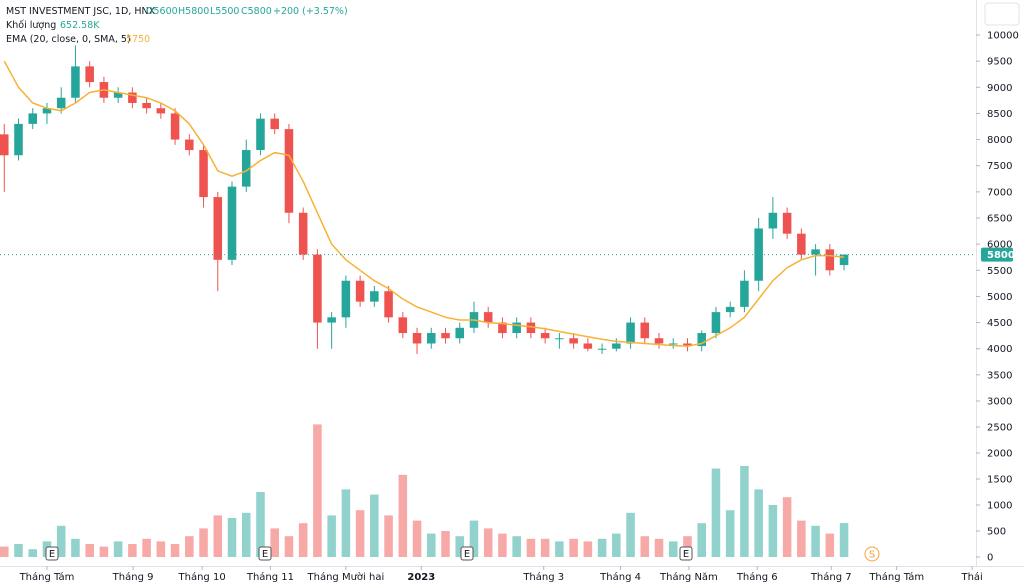  What do you see at coordinates (999, 140) in the screenshot?
I see `y-tick-label: 8000` at bounding box center [999, 140].